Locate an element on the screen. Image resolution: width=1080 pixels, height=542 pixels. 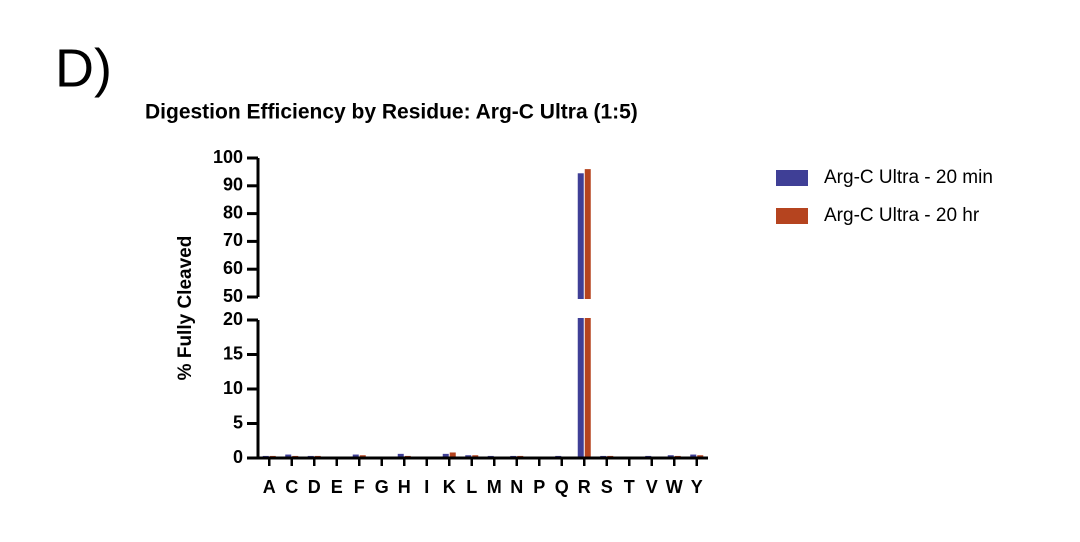
x-tick-label: S is located at coordinates (607, 487).